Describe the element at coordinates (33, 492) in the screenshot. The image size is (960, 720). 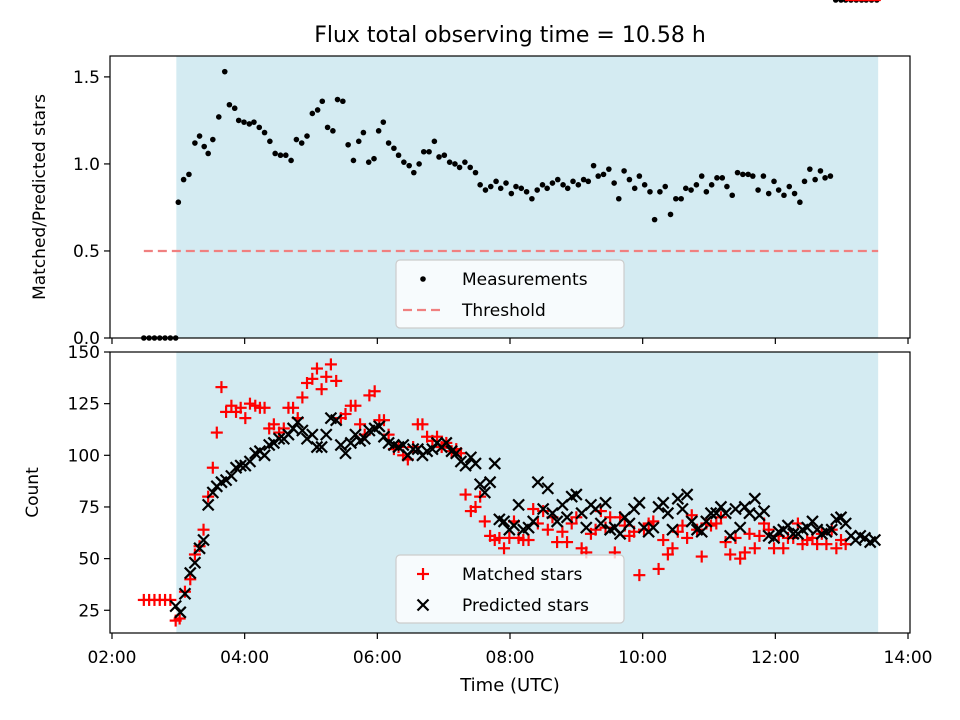
I see `y-axis-label: Count` at that location.